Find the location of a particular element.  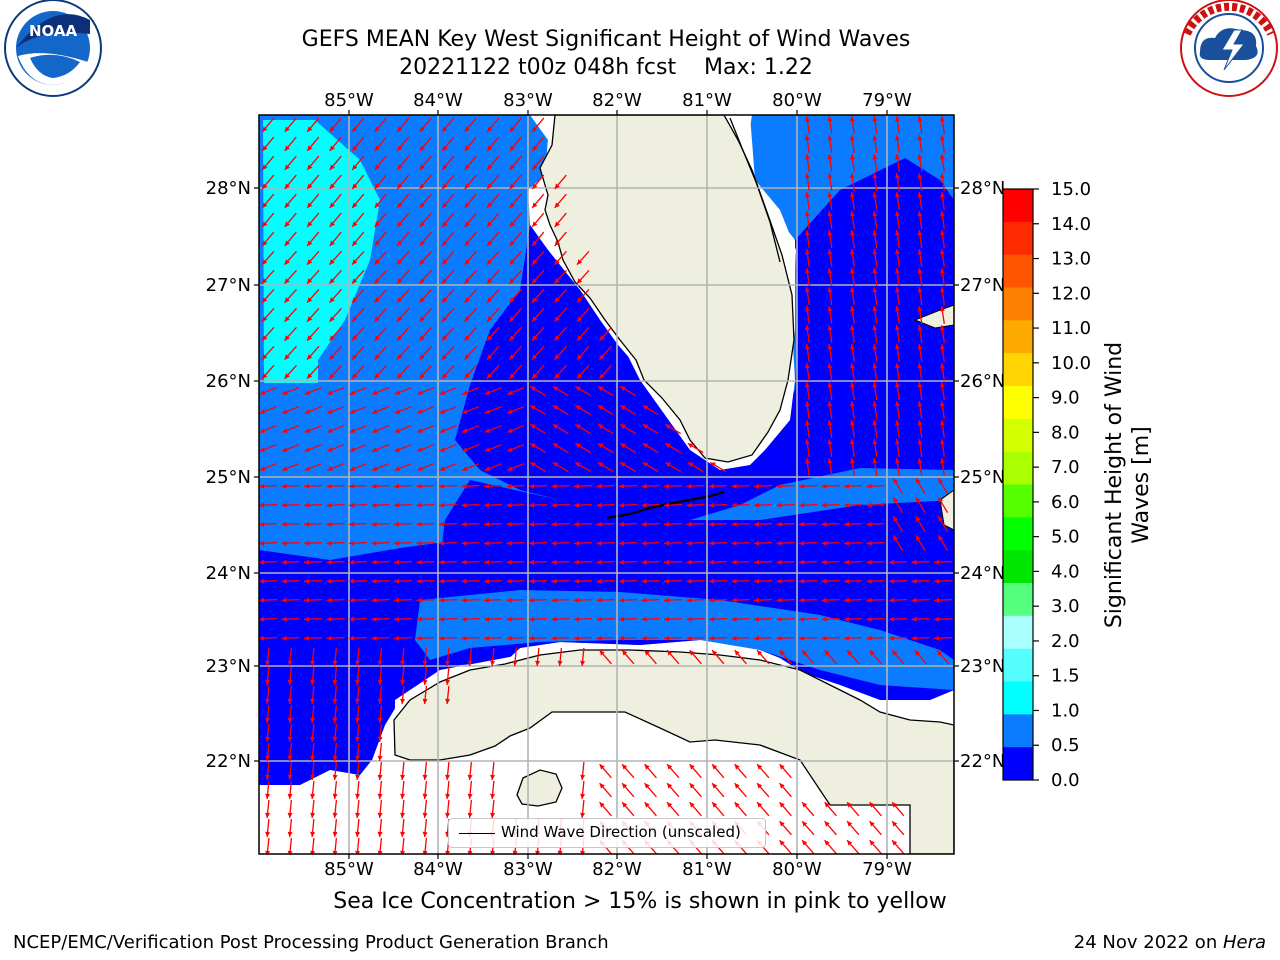

lat-label-left: 25°N is located at coordinates (228, 477).